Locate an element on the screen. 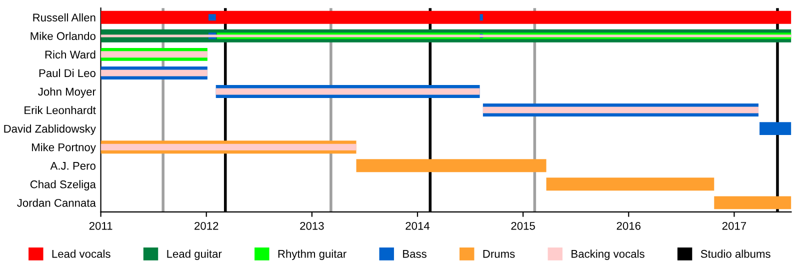  y-tick-label: Russell Allen is located at coordinates (64, 17).